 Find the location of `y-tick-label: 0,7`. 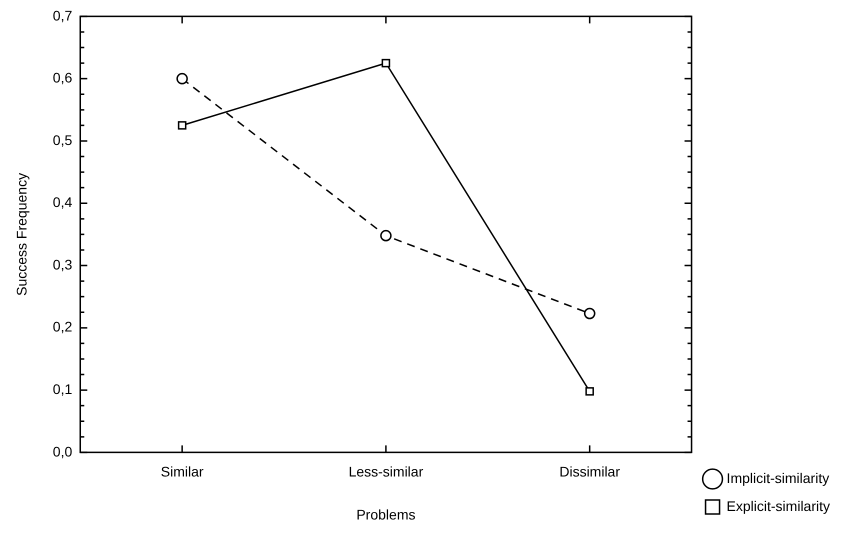

y-tick-label: 0,7 is located at coordinates (62, 15).